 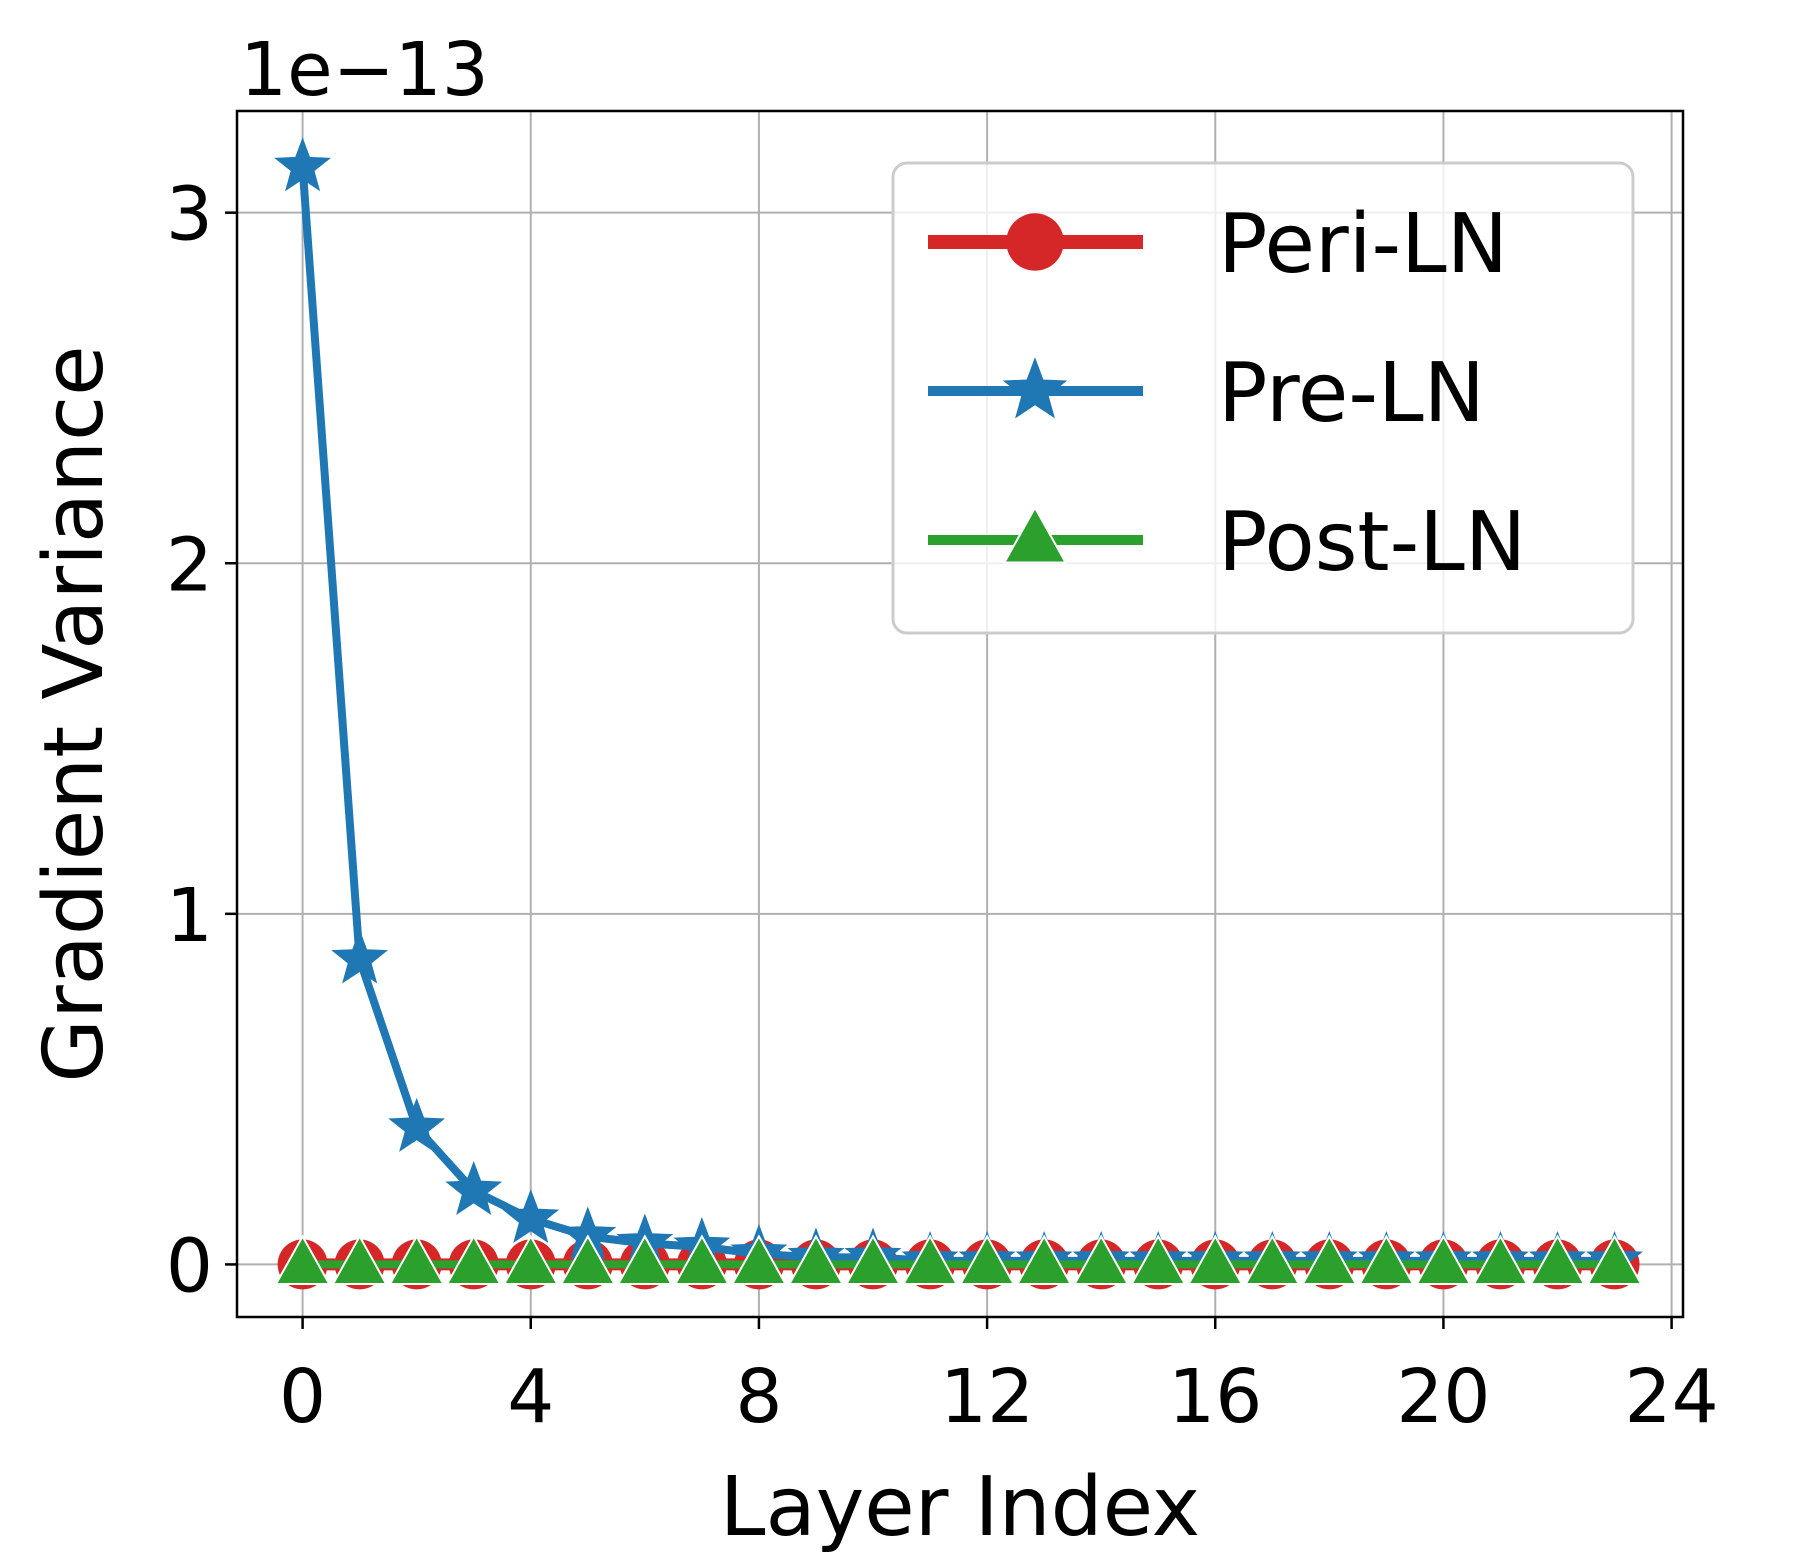 I want to click on series-post-ln, so click(x=958, y=1260).